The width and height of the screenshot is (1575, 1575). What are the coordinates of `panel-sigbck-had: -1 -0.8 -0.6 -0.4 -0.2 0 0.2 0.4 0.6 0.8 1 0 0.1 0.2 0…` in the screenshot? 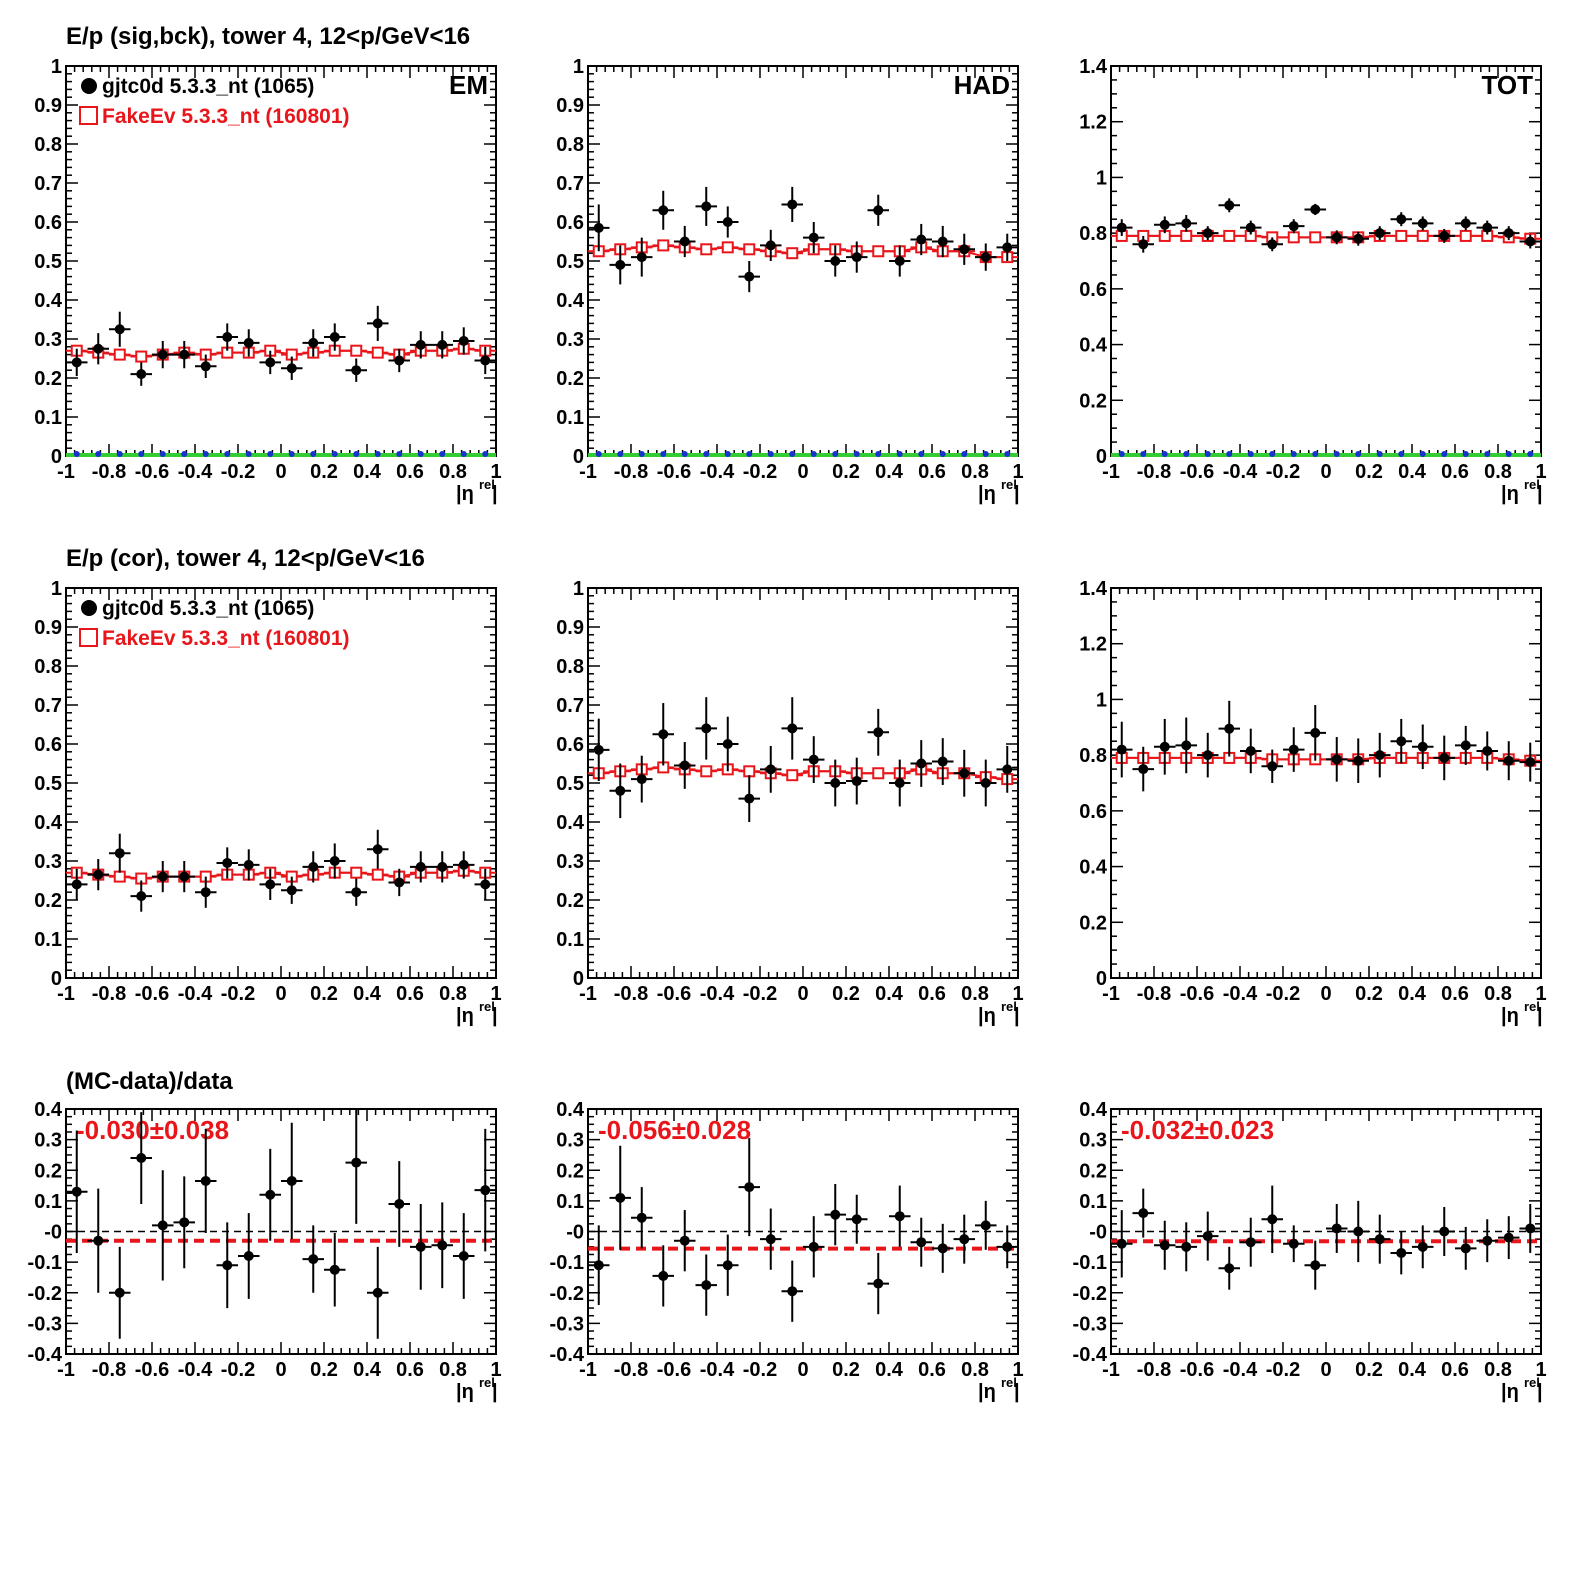 It's located at (789, 280).